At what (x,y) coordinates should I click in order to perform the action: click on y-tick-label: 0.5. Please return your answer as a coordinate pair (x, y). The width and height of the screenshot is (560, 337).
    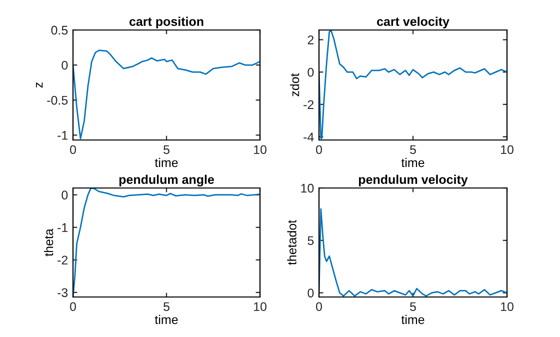
    Looking at the image, I should click on (59, 30).